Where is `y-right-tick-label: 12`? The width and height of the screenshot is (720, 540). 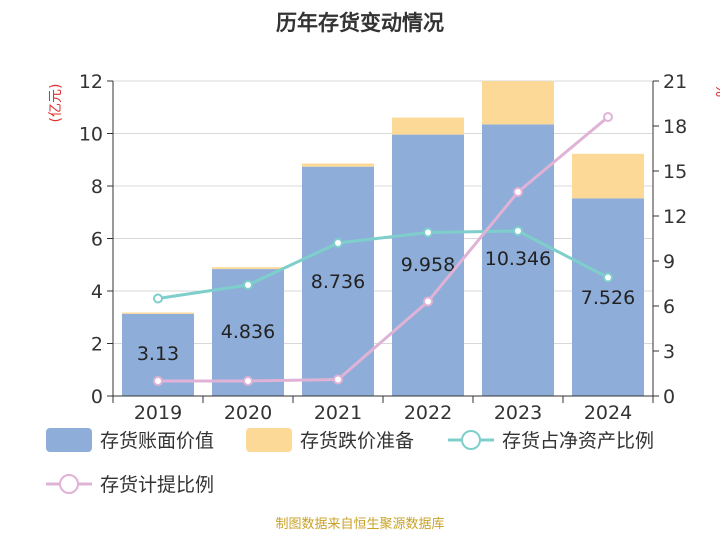
y-right-tick-label: 12 is located at coordinates (675, 217).